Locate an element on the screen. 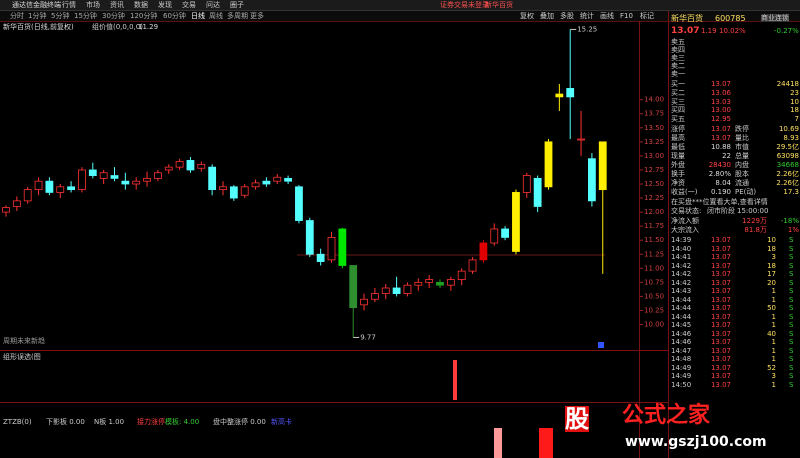 The image size is (800, 458). menu-item: 发现 is located at coordinates (165, 5).